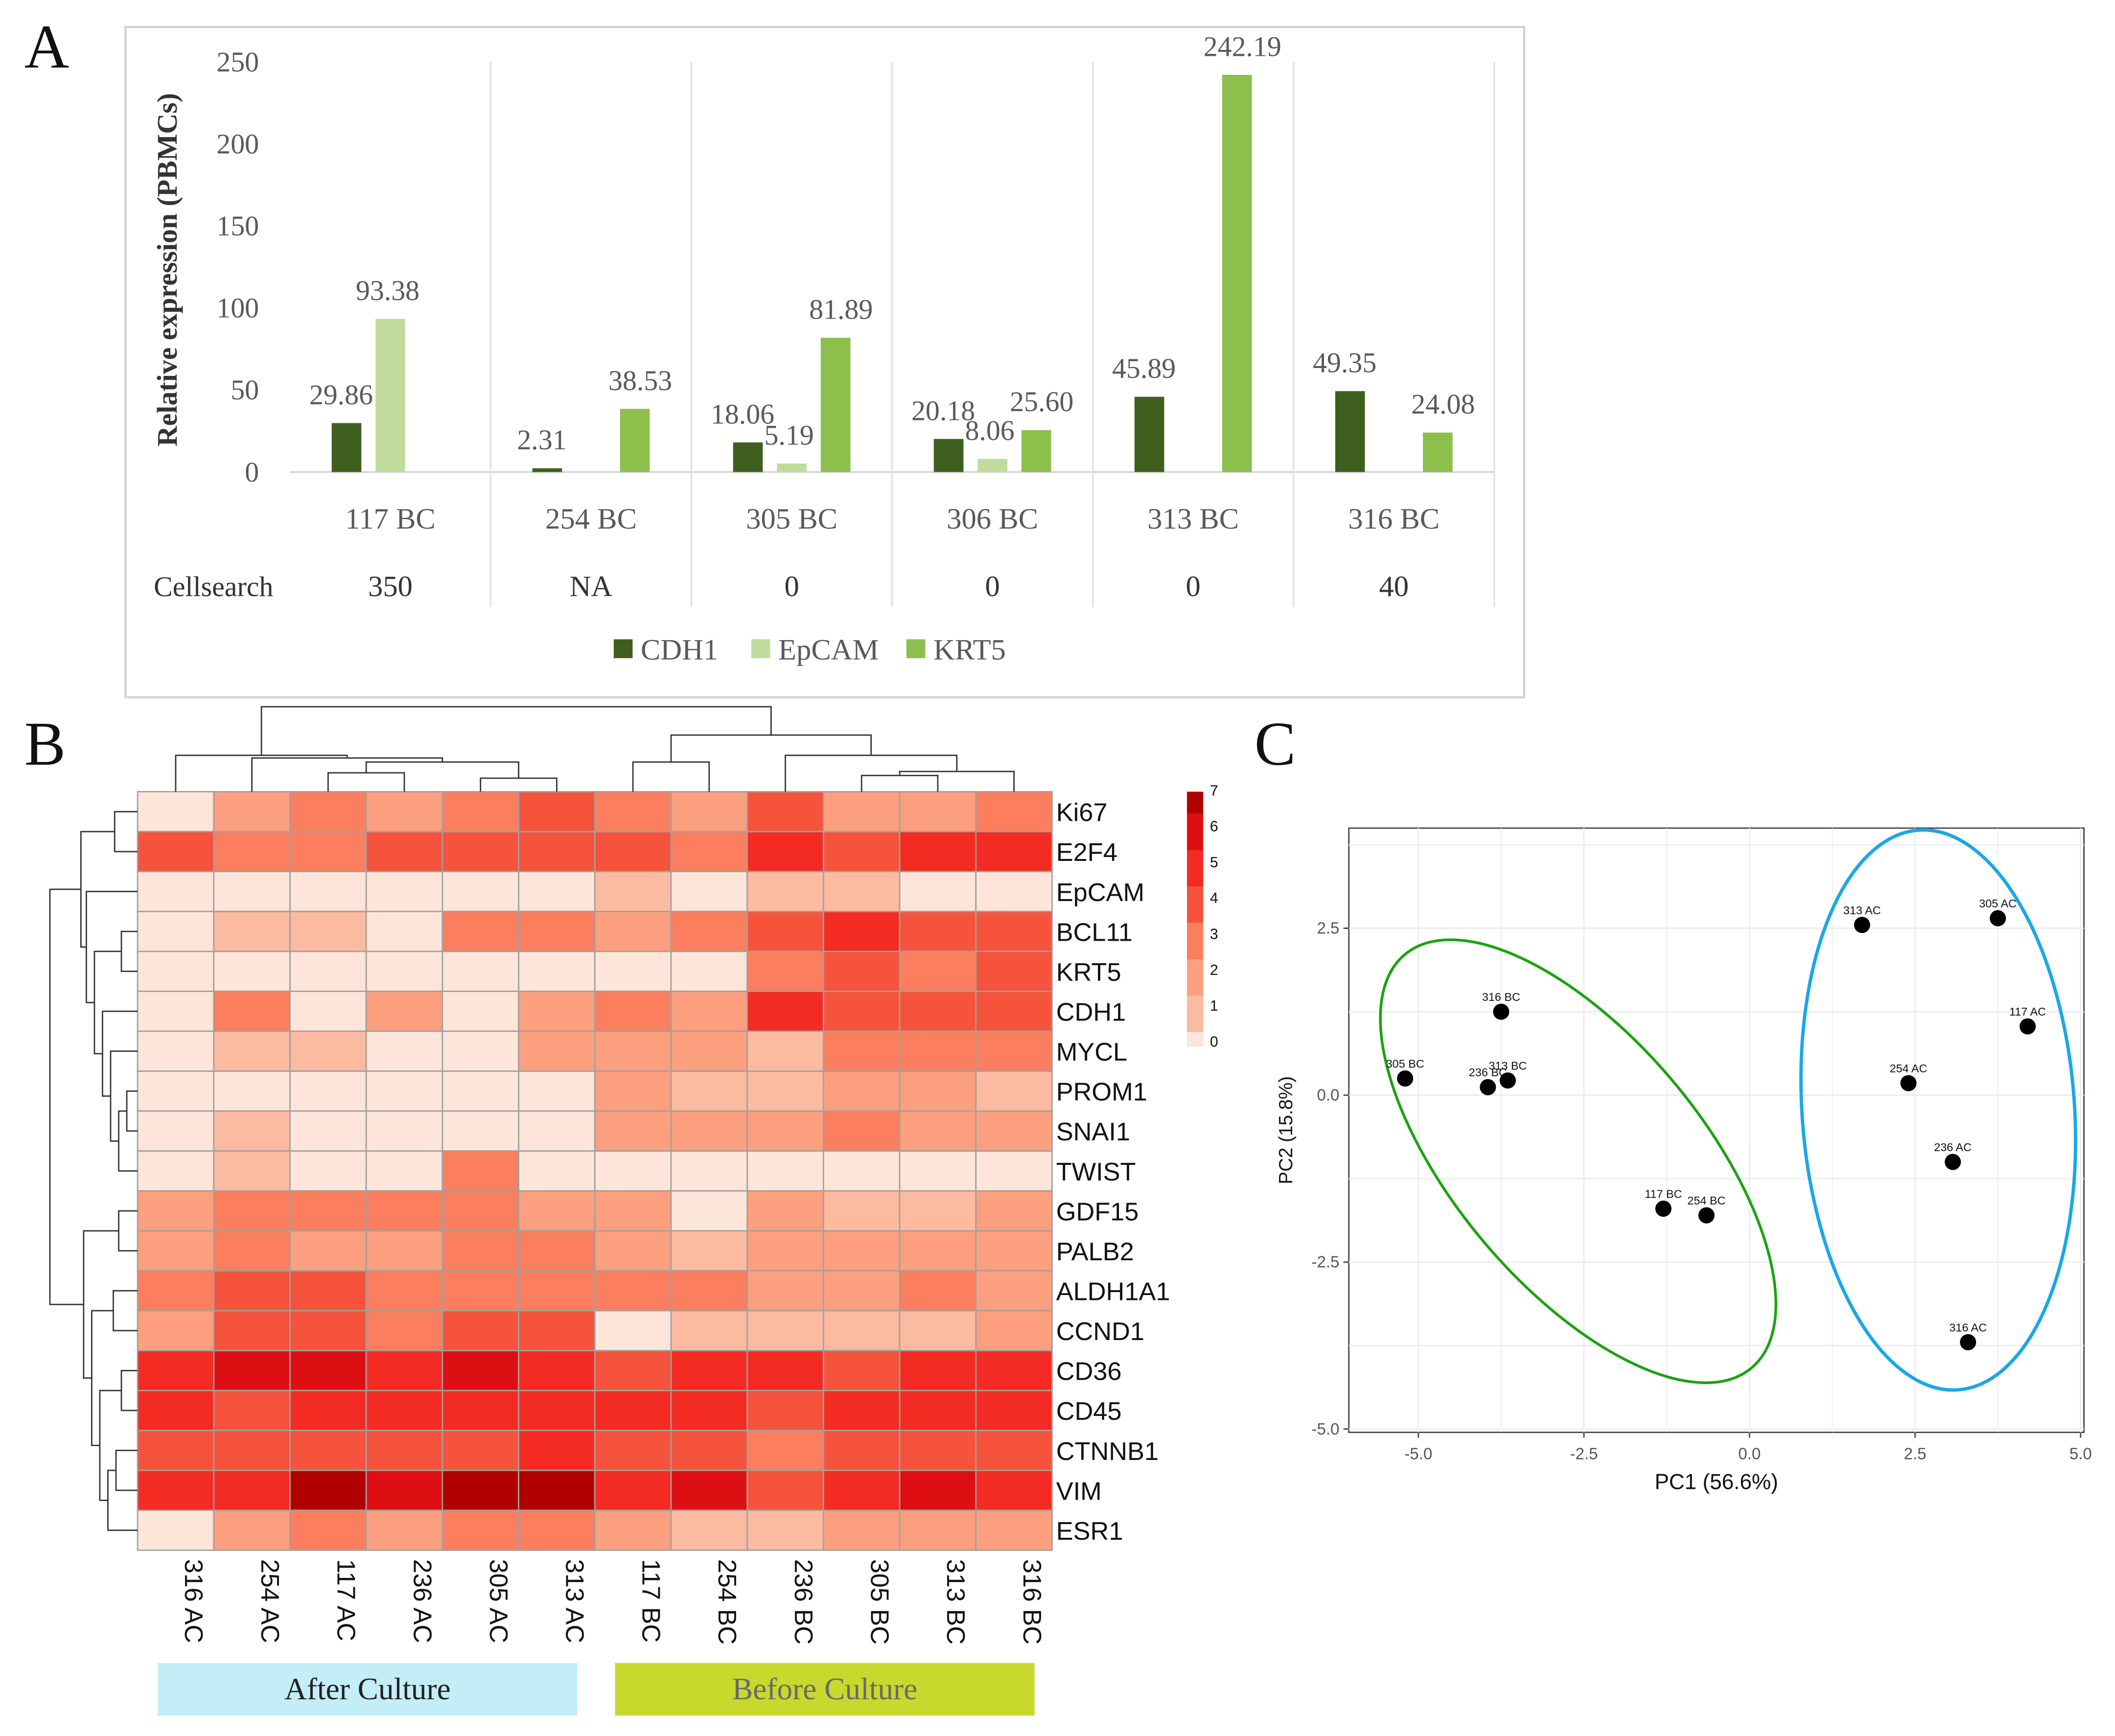 Image resolution: width=2115 pixels, height=1736 pixels. Describe the element at coordinates (1214, 827) in the screenshot. I see `color-key-label: 6` at that location.